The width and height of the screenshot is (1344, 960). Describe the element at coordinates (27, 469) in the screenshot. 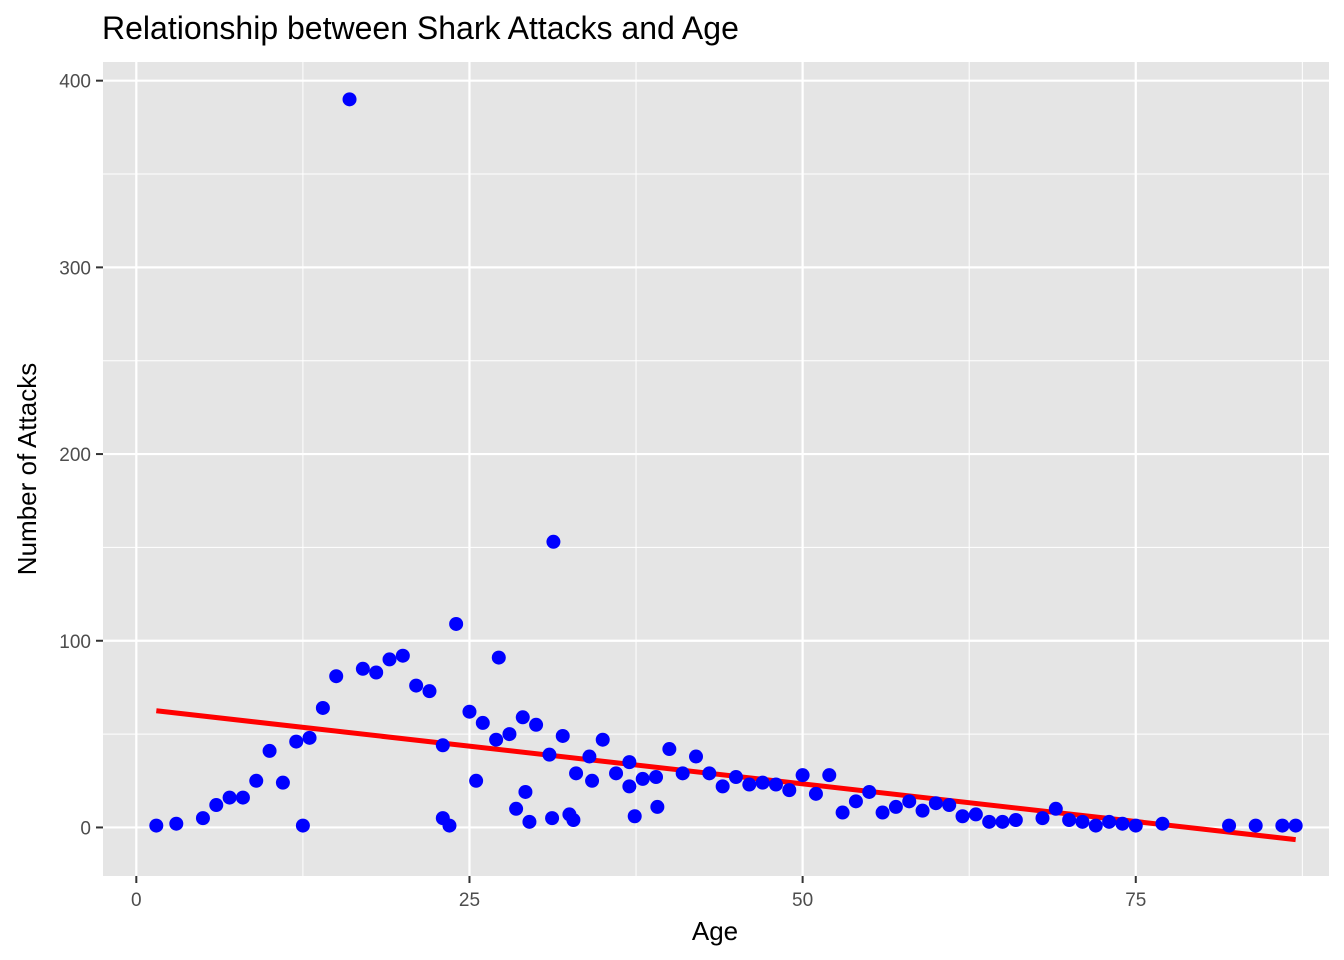

I see `y-axis-title: Number of Attacks` at that location.